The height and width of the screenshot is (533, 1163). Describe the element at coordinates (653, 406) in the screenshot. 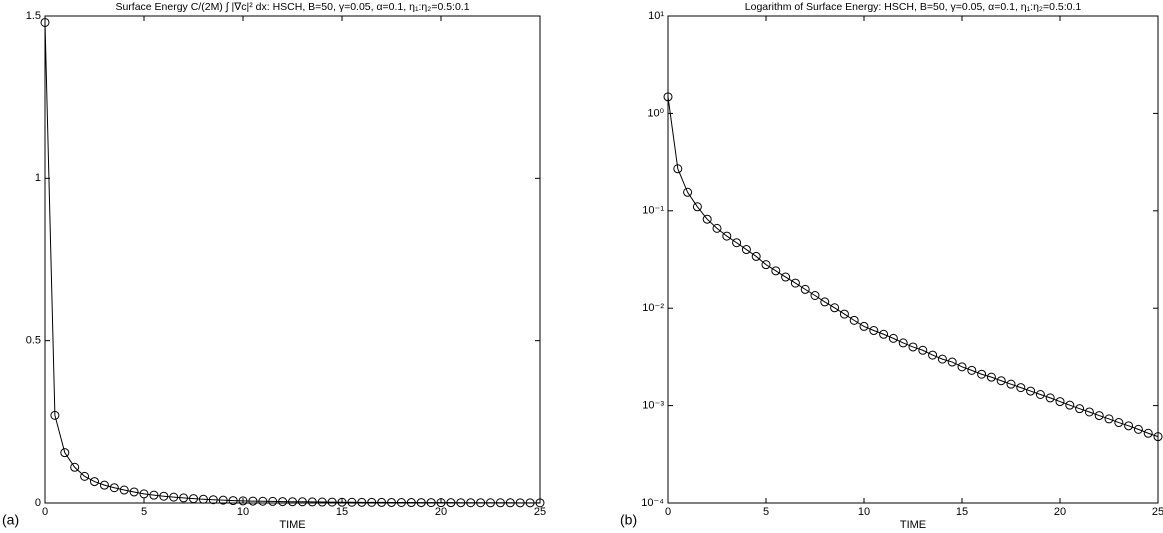

I see `y-tick-label: 10⁻³` at that location.